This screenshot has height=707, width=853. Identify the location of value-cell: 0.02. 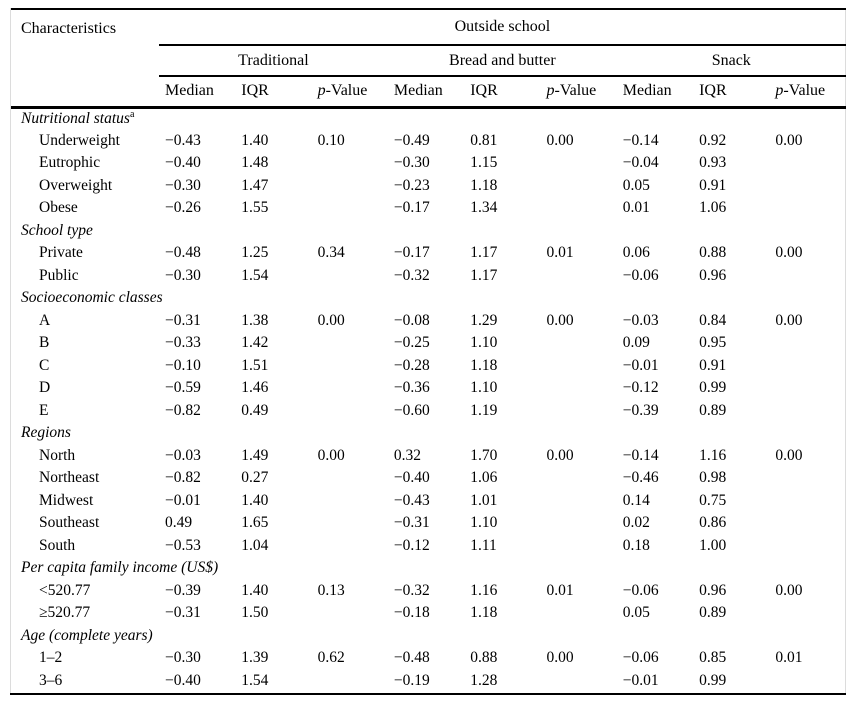
(636, 523).